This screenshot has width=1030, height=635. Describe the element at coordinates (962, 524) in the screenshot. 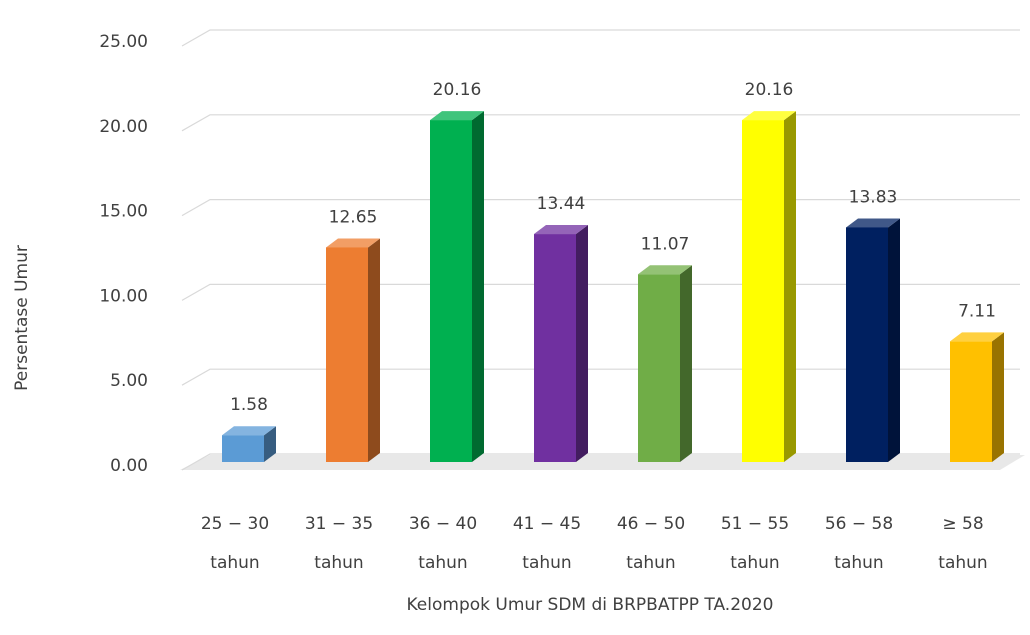

I see `x-tick-label: ≥ 58` at that location.